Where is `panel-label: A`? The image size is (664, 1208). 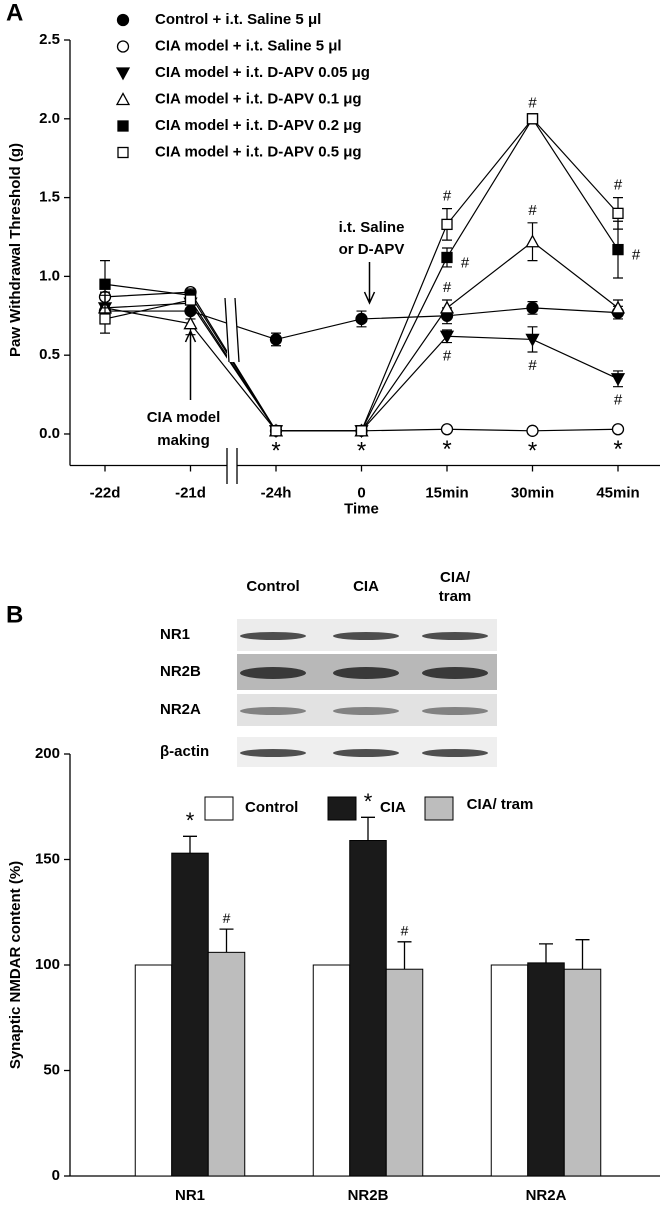 panel-label: A is located at coordinates (14, 13).